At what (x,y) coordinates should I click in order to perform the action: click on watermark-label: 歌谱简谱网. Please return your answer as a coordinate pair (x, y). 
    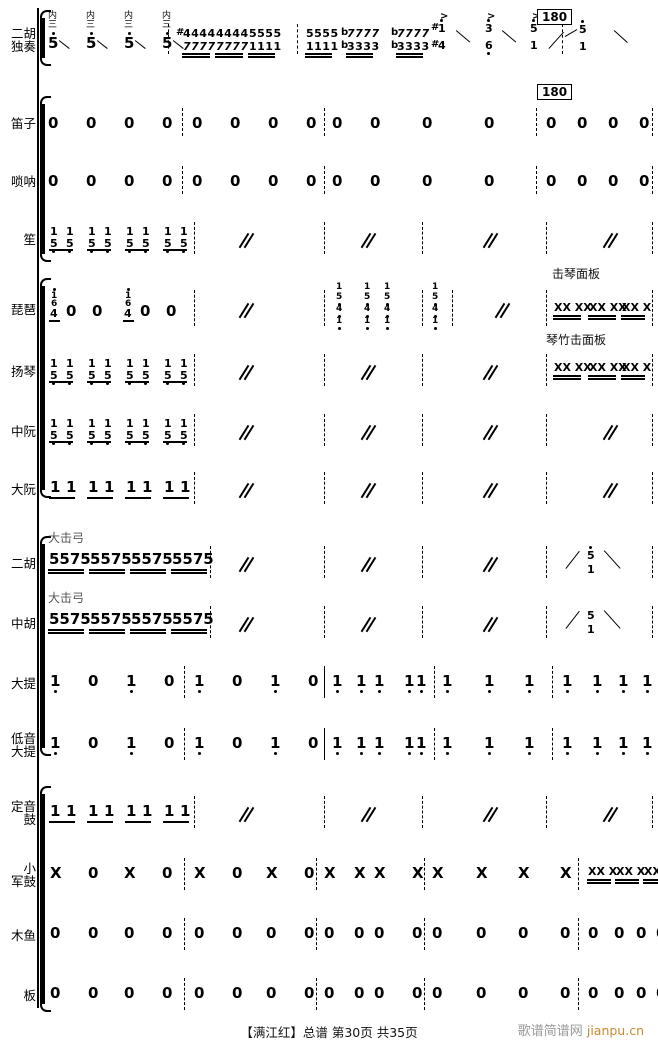
    Looking at the image, I should click on (550, 1031).